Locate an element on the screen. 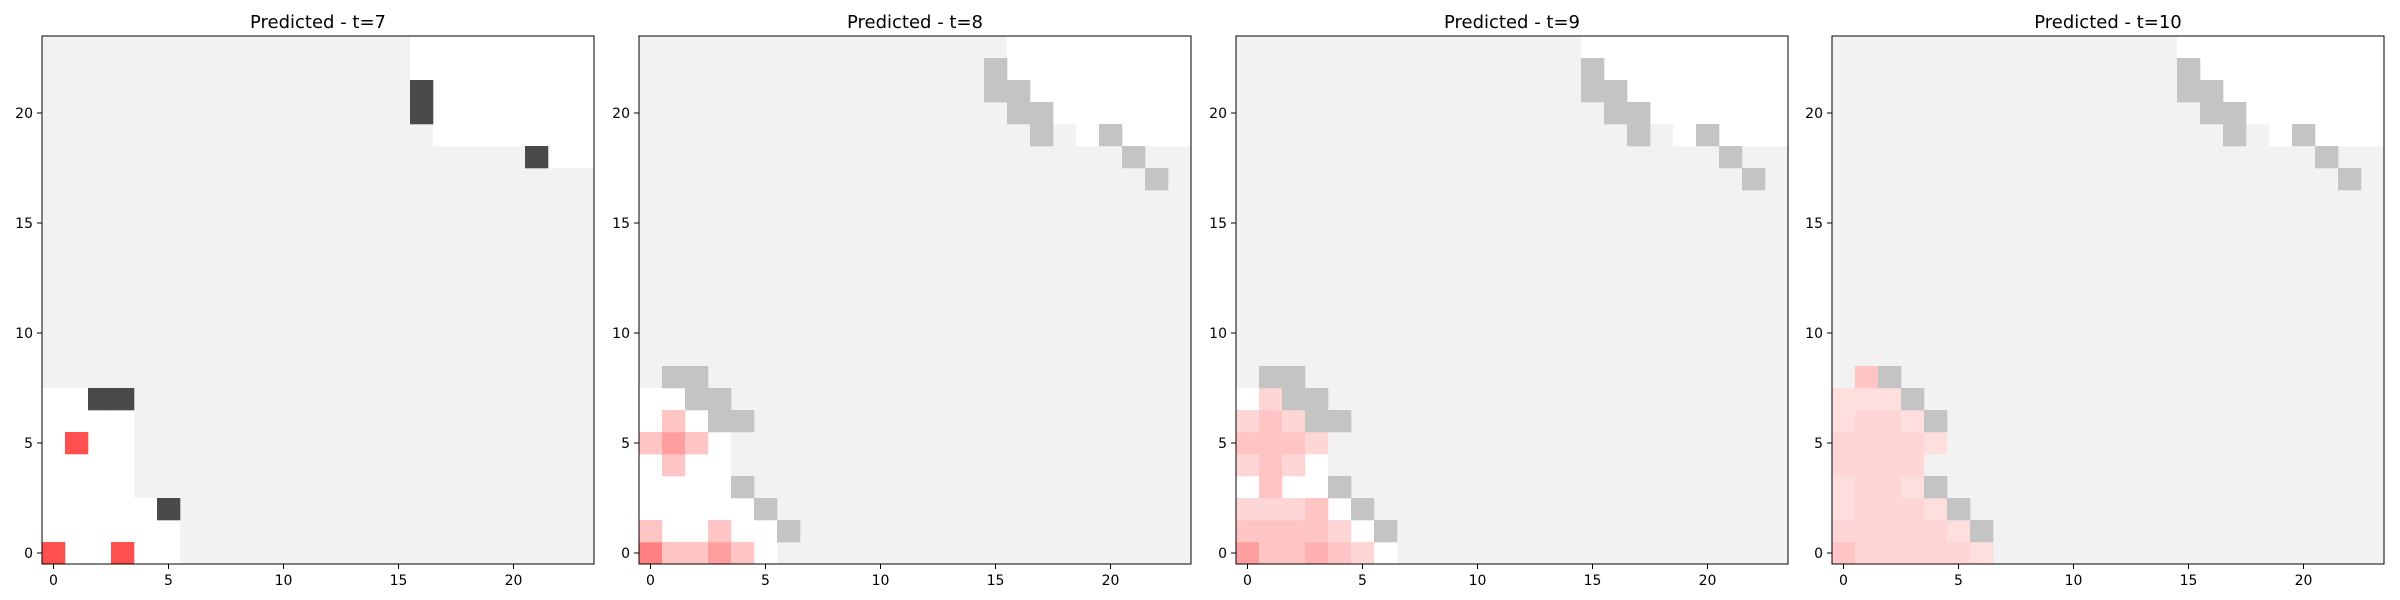 The height and width of the screenshot is (600, 2400). x-tick-label: 20 is located at coordinates (2304, 581).